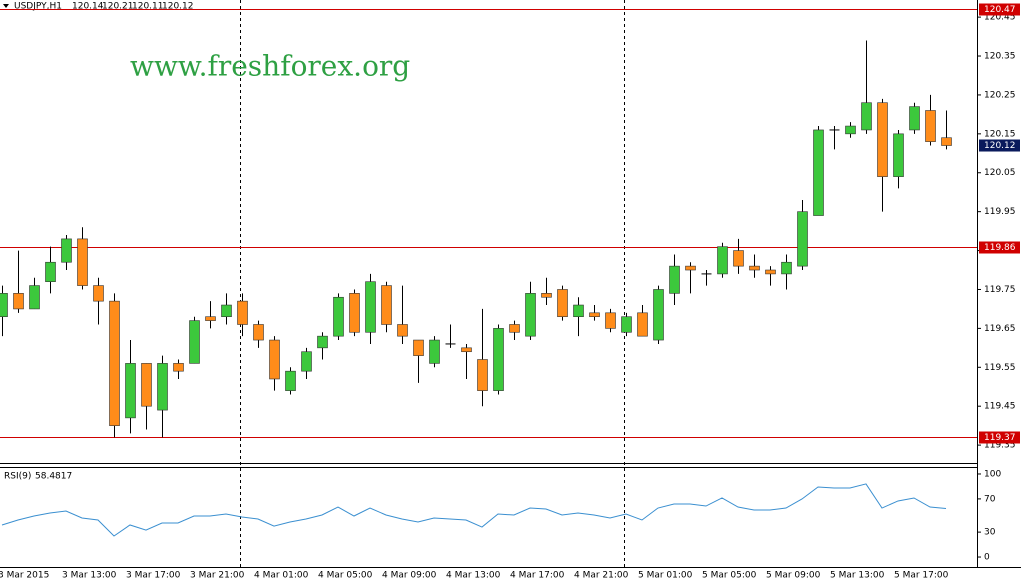 Image resolution: width=1021 pixels, height=583 pixels. What do you see at coordinates (24, 576) in the screenshot?
I see `x-tick-label: 3 Mar 2015` at bounding box center [24, 576].